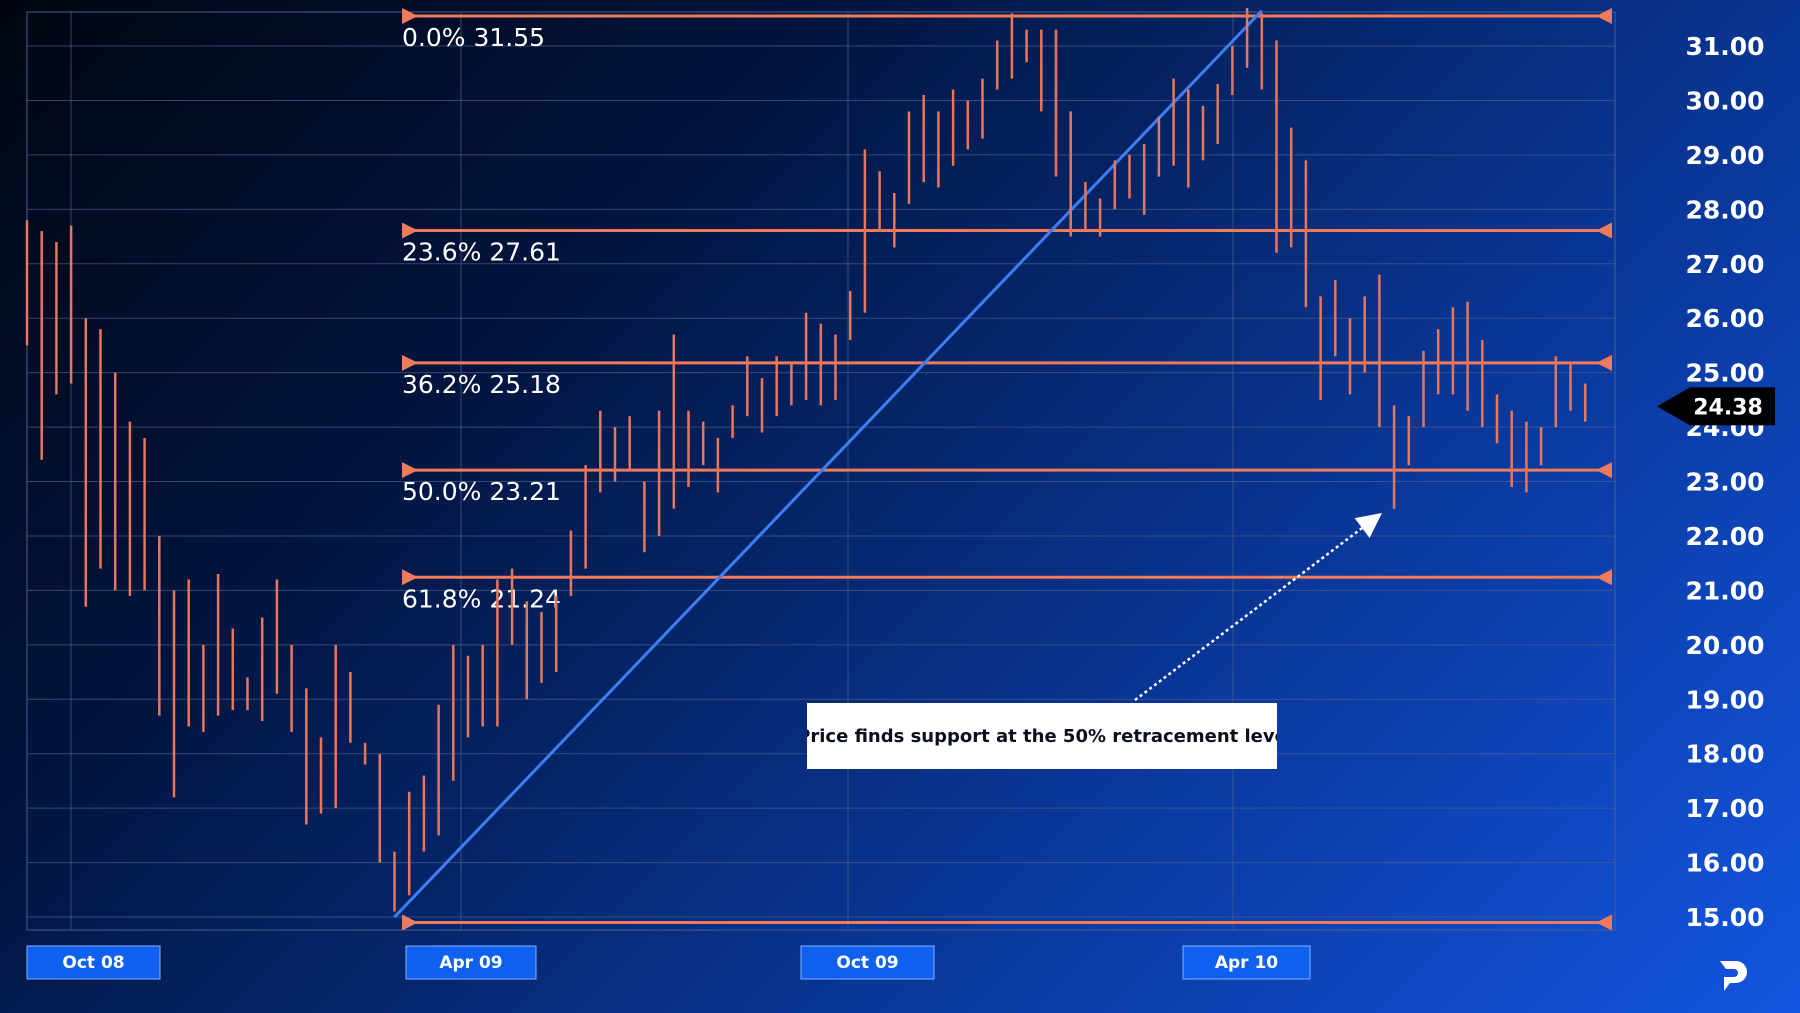 The width and height of the screenshot is (1800, 1013). I want to click on fib-level-label: 61.8% 21.24, so click(481, 598).